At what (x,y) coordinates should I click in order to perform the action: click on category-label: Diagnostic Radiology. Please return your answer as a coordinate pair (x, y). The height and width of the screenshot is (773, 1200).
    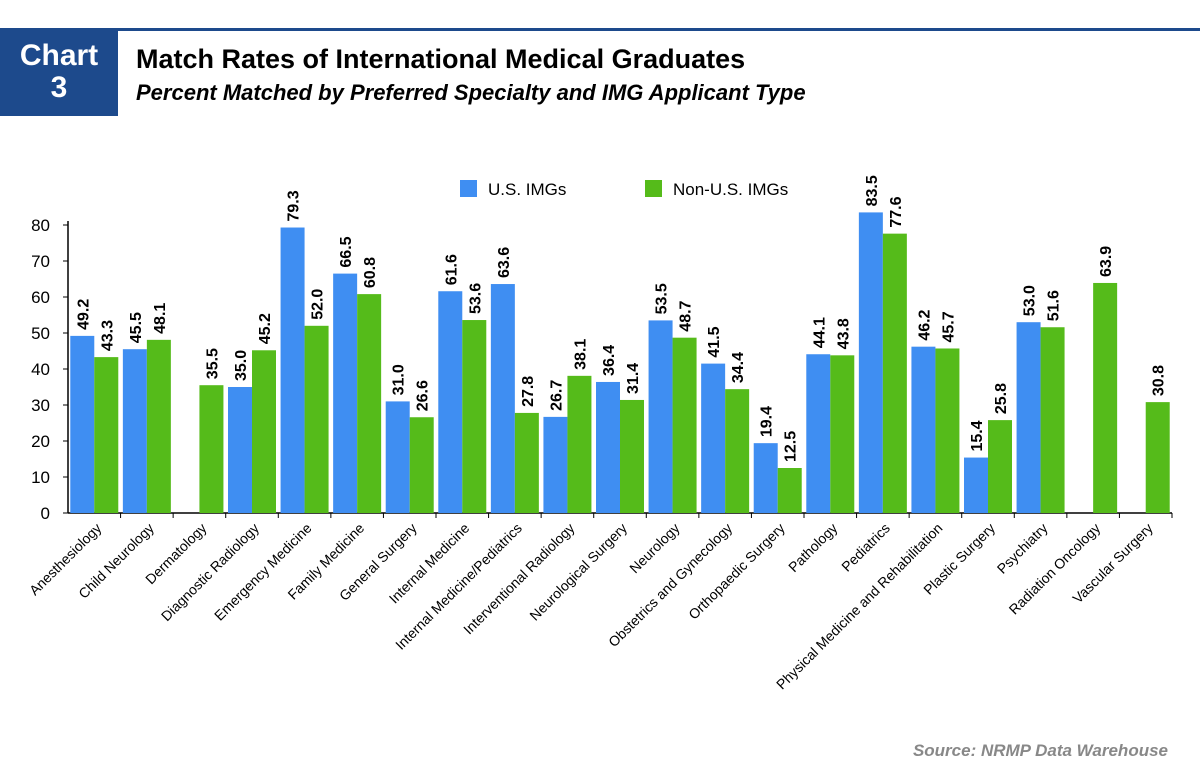
    Looking at the image, I should click on (210, 572).